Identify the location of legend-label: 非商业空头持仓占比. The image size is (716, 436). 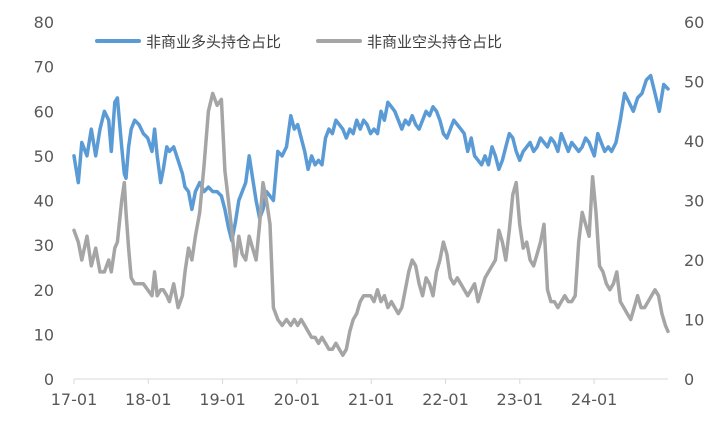
(434, 42).